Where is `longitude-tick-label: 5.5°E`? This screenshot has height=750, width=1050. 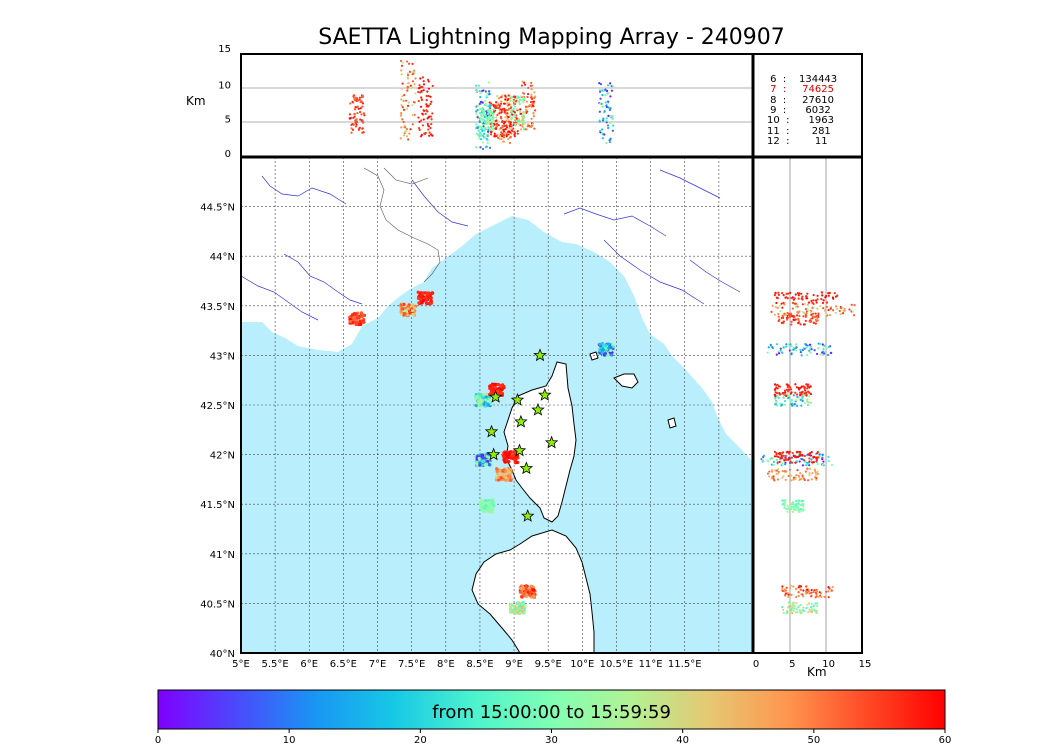 longitude-tick-label: 5.5°E is located at coordinates (275, 664).